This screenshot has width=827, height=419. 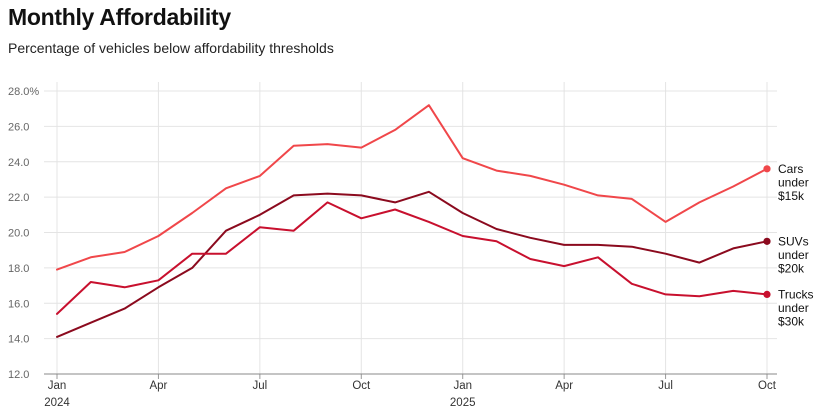 What do you see at coordinates (793, 182) in the screenshot?
I see `series-label-cars: under` at bounding box center [793, 182].